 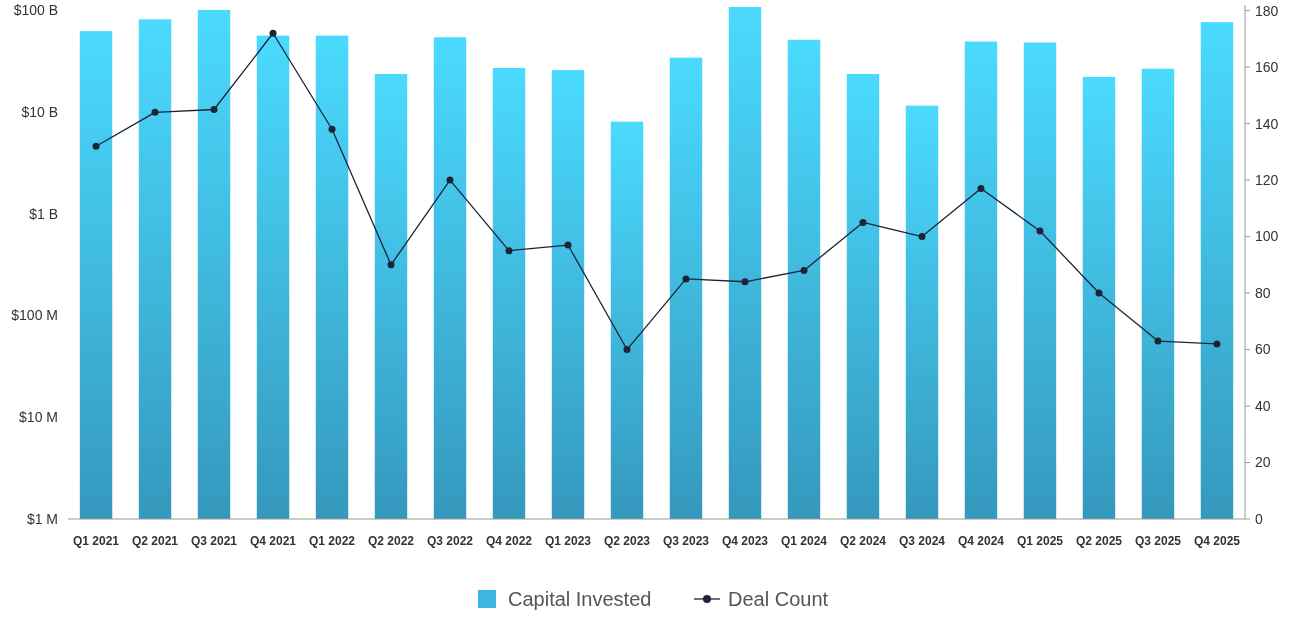 I want to click on y2-tick-label: 160, so click(x=1267, y=67).